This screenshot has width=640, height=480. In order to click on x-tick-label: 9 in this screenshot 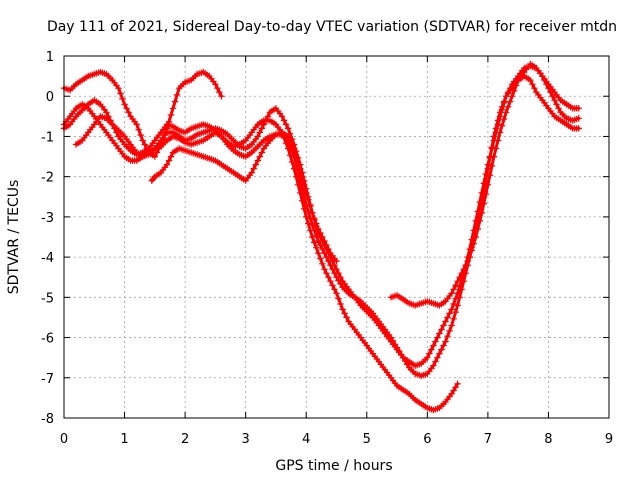, I will do `click(609, 439)`.